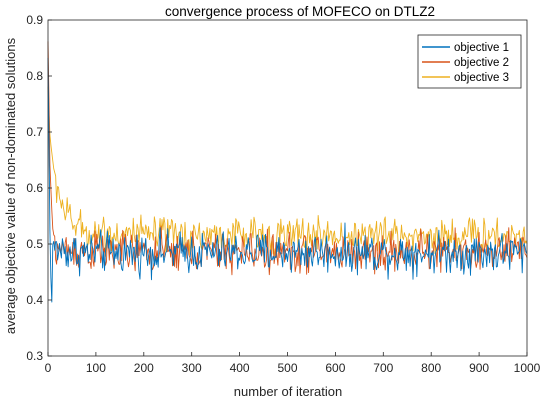 Image resolution: width=550 pixels, height=401 pixels. What do you see at coordinates (34, 20) in the screenshot?
I see `y-tick-label: 0.9` at bounding box center [34, 20].